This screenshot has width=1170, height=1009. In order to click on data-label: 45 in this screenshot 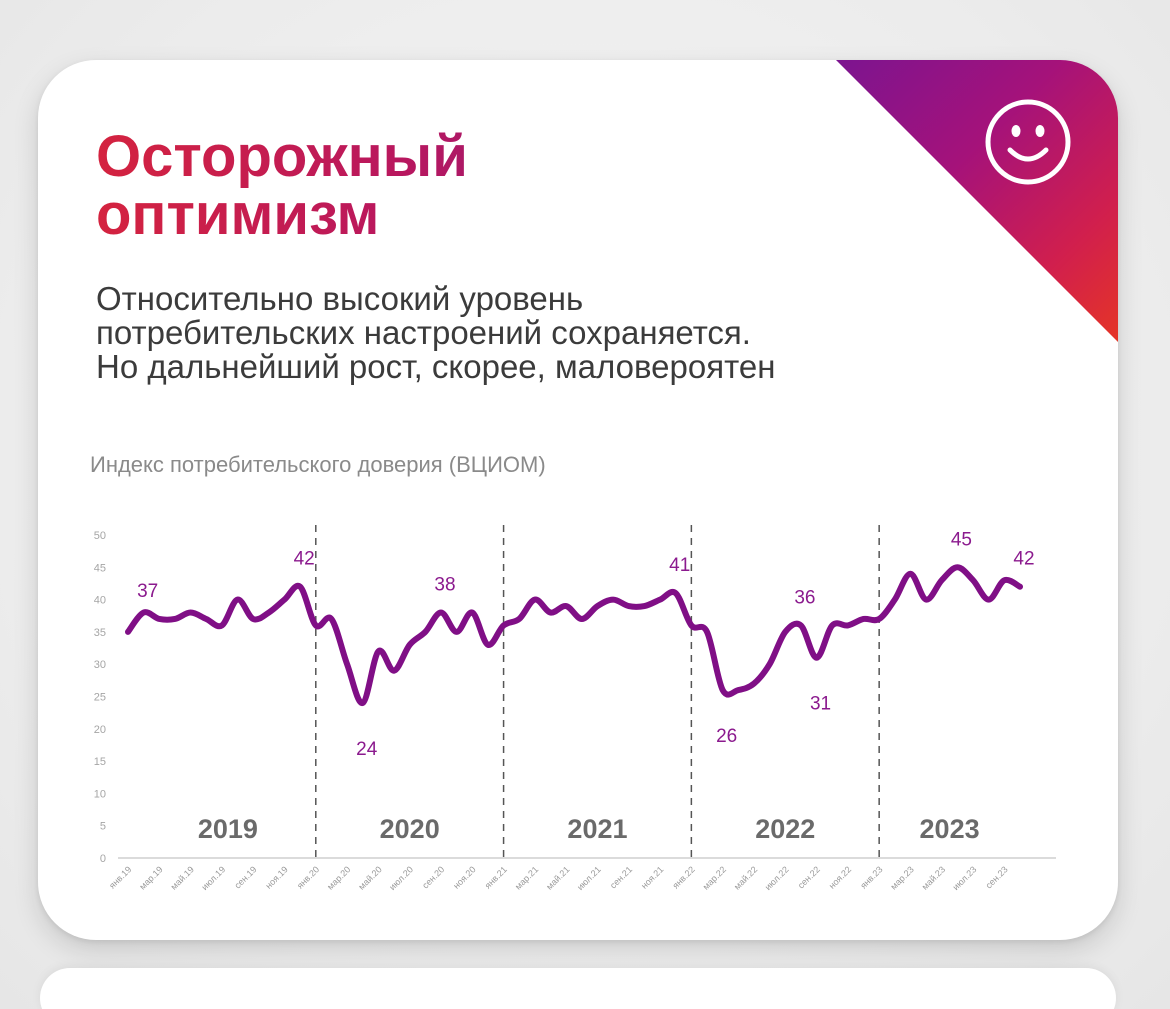, I will do `click(961, 539)`.